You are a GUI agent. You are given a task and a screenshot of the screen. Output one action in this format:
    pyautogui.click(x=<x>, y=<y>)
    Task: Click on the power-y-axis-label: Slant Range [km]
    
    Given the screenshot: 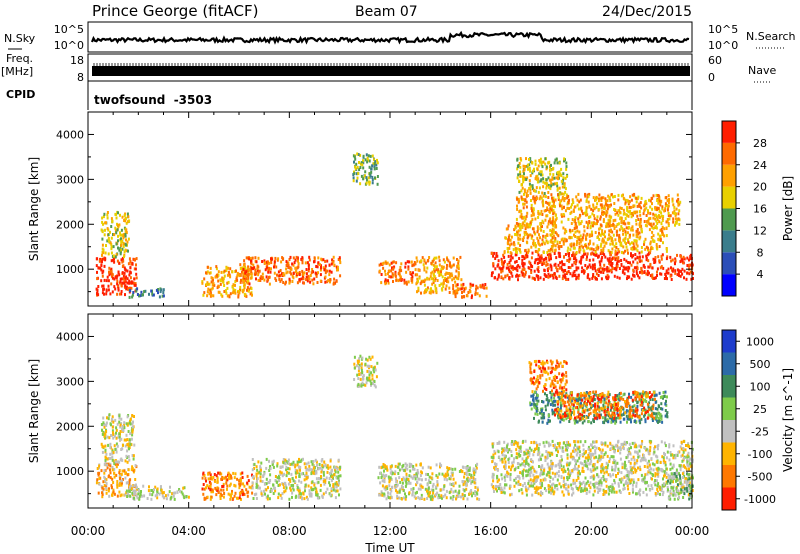 What is the action you would take?
    pyautogui.click(x=34, y=209)
    